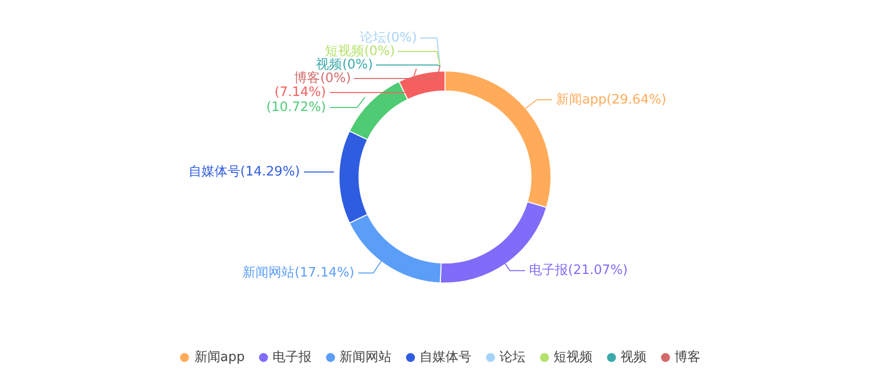 This screenshot has width=881, height=382. Describe the element at coordinates (611, 100) in the screenshot. I see `category-label: 新闻app(29.64%)` at that location.